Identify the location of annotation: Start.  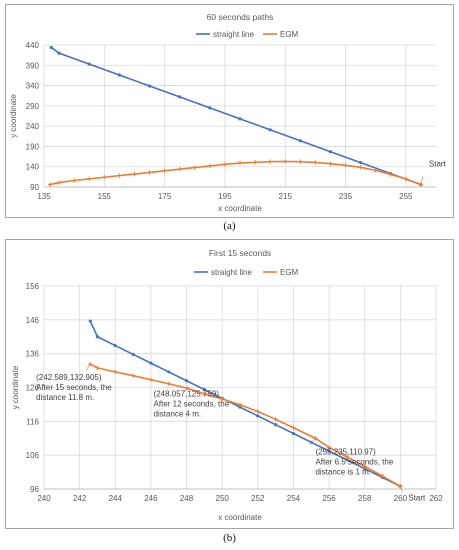
(434, 172).